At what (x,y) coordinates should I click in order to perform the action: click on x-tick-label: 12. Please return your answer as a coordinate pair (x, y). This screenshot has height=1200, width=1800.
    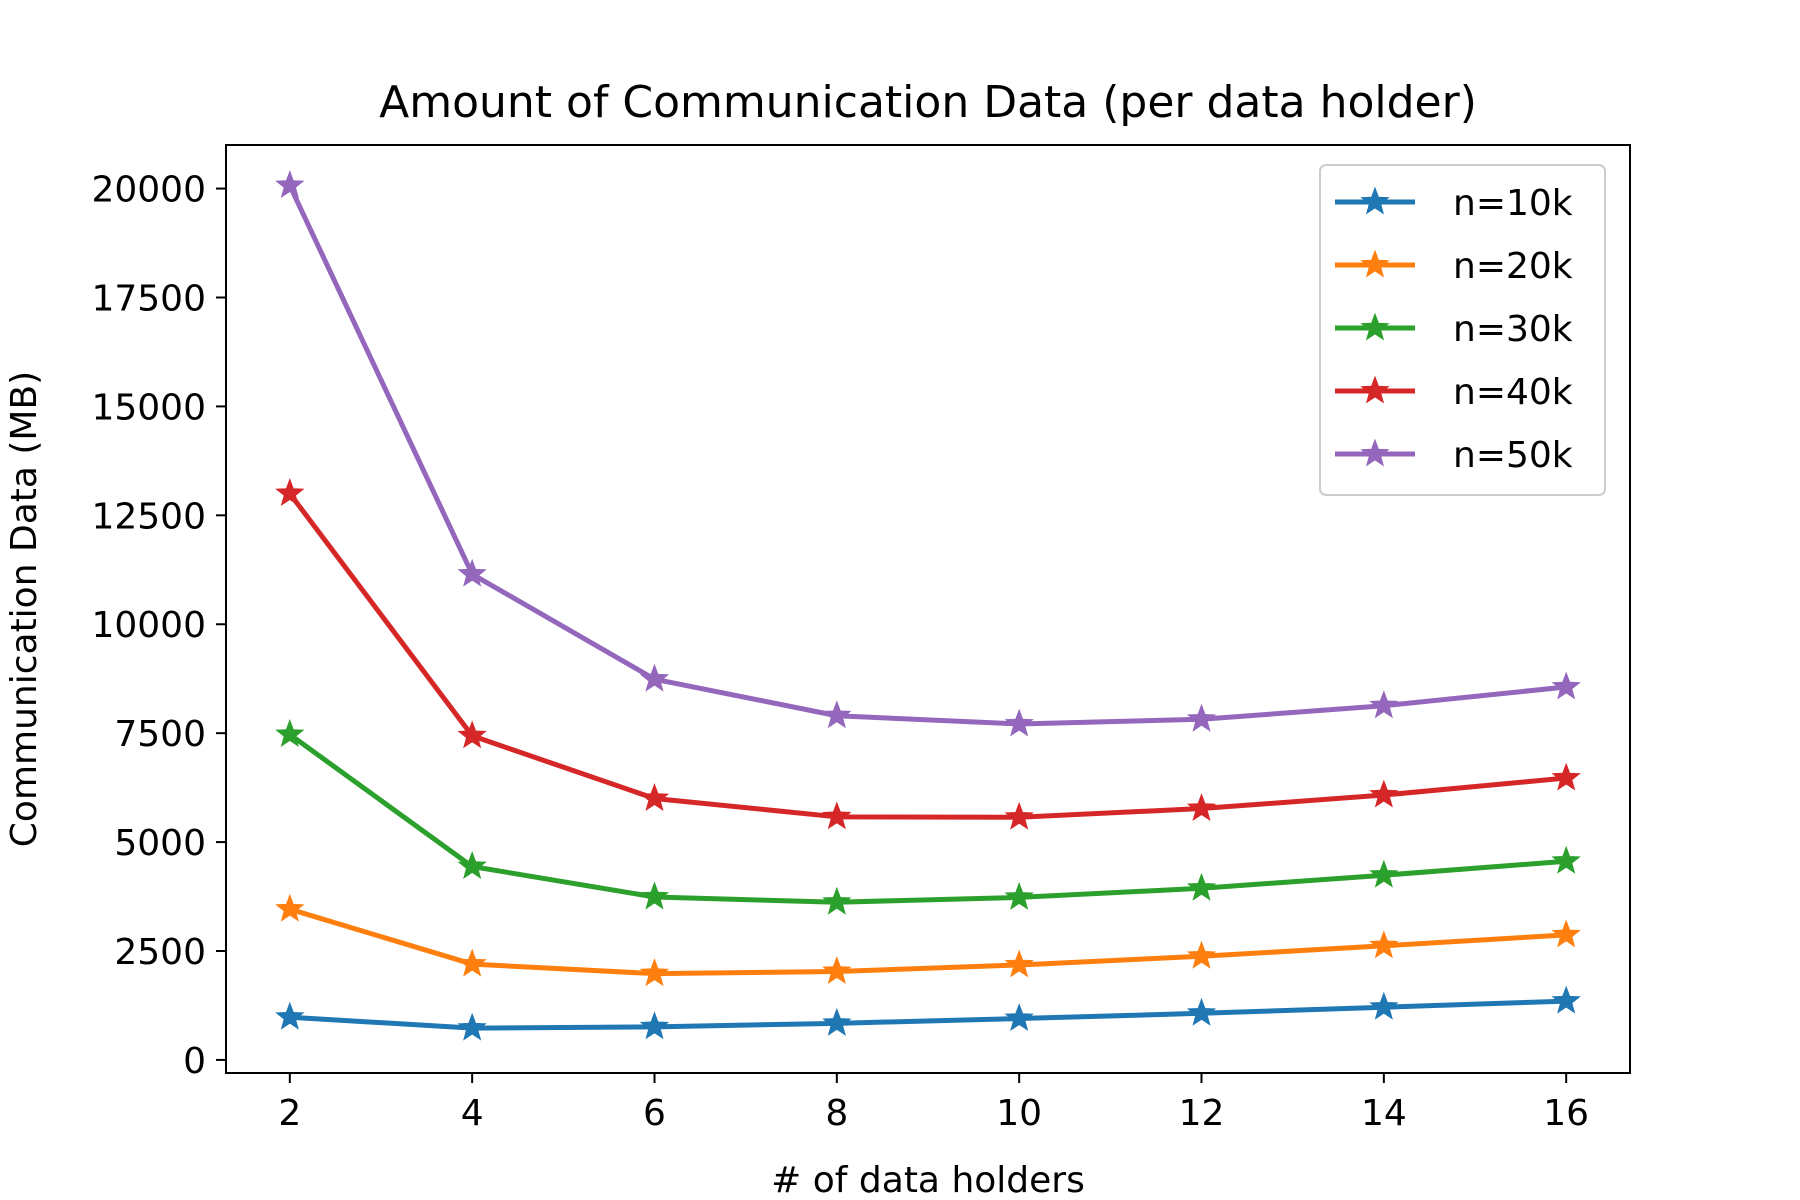
    Looking at the image, I should click on (1202, 1113).